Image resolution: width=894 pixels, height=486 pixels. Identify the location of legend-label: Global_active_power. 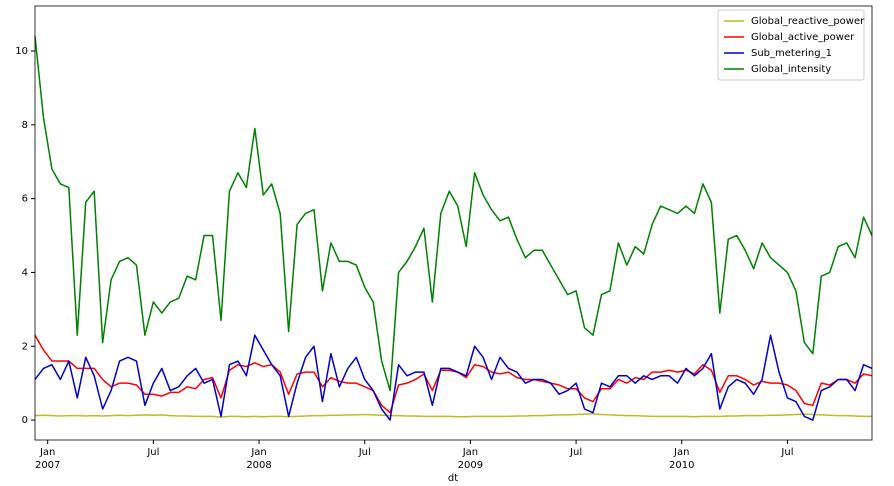
(803, 37).